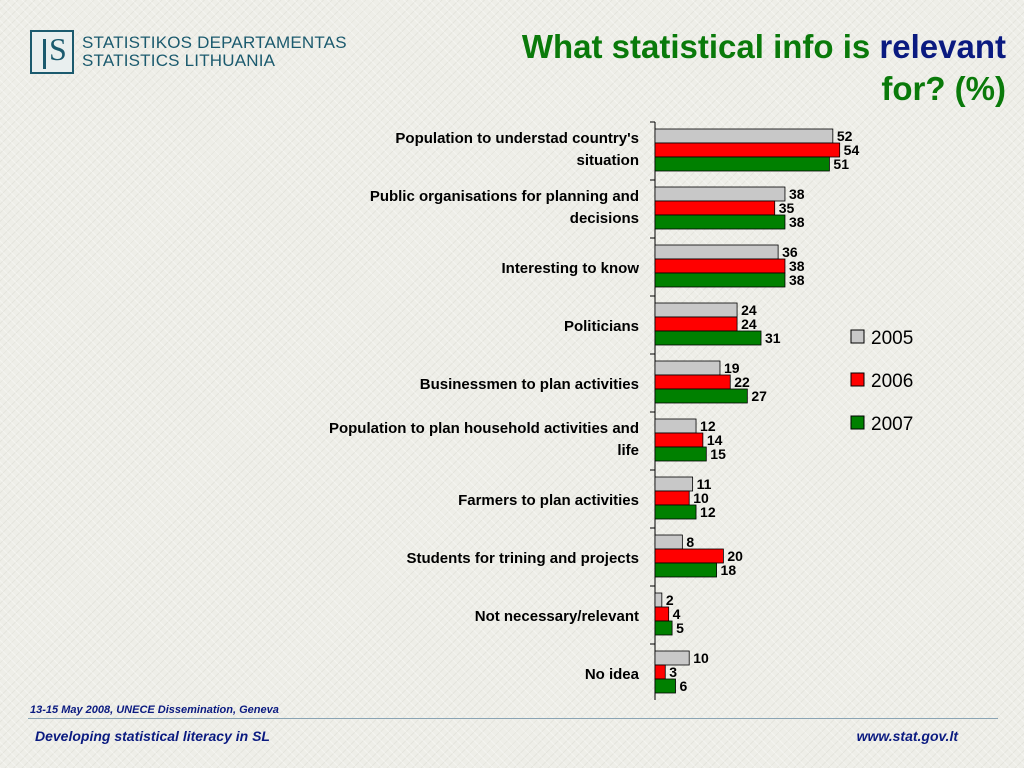 This screenshot has height=768, width=1024. What do you see at coordinates (841, 164) in the screenshot?
I see `data-label-2007: 51` at bounding box center [841, 164].